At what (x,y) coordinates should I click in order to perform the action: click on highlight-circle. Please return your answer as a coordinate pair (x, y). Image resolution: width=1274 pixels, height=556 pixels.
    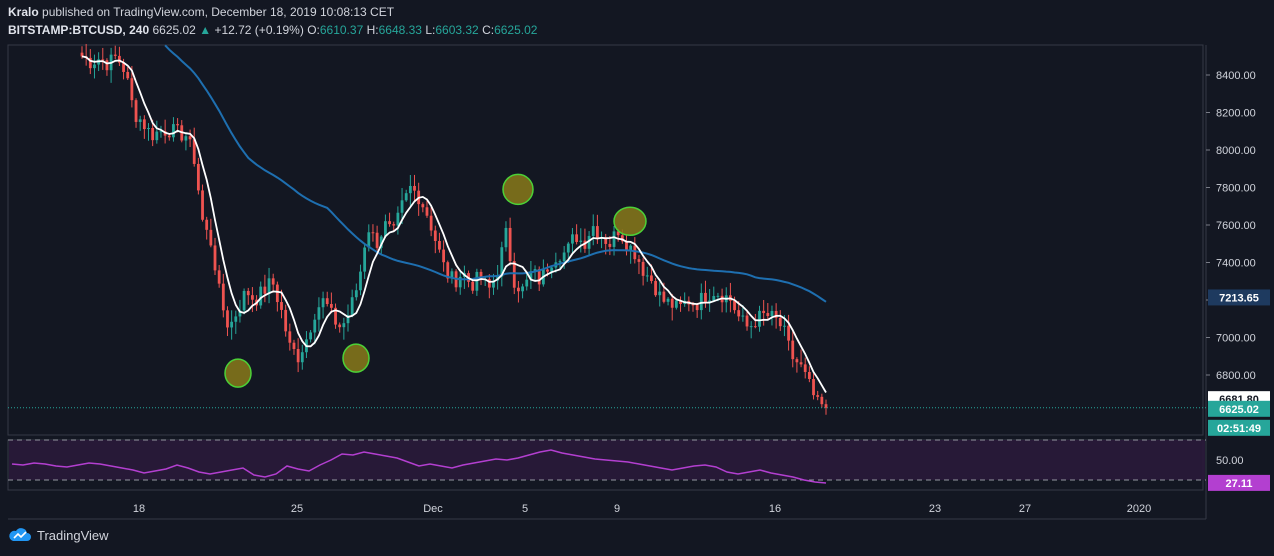
    Looking at the image, I should click on (518, 189).